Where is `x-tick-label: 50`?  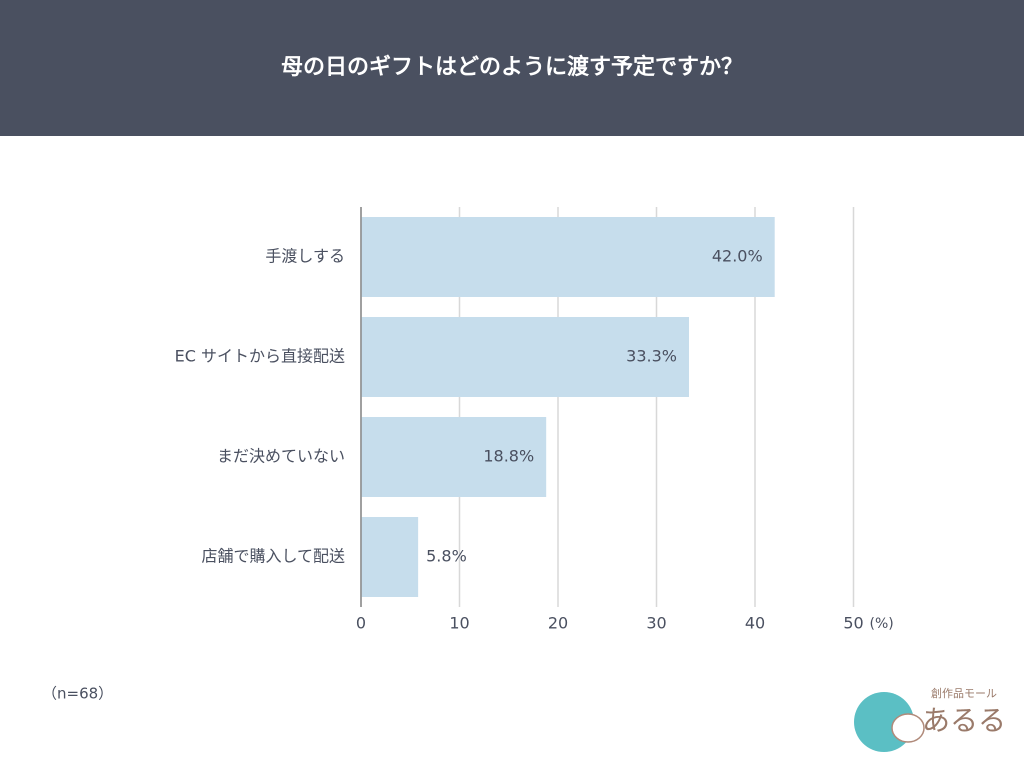
x-tick-label: 50 is located at coordinates (853, 623).